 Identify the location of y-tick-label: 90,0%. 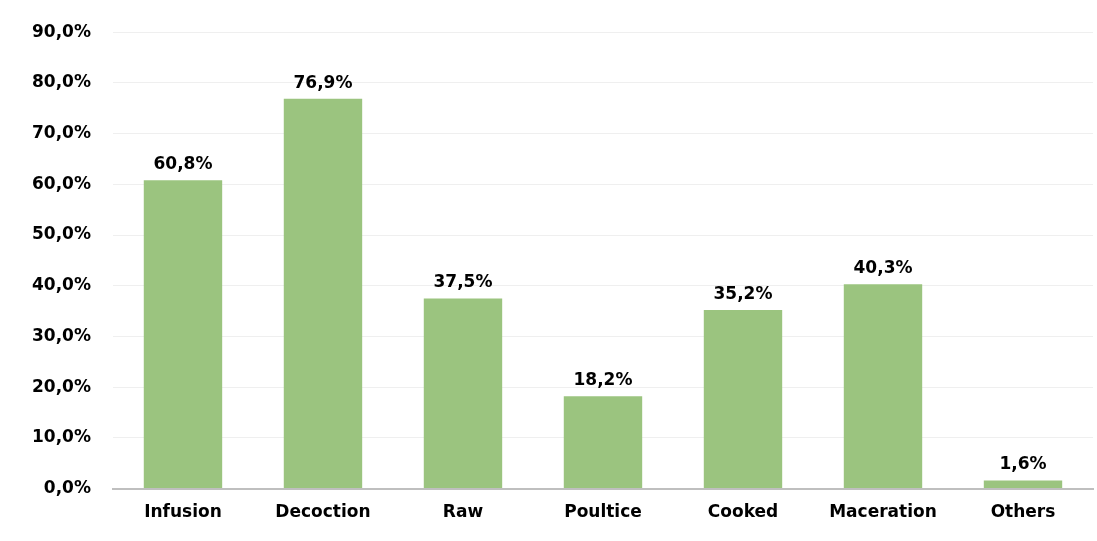
(61, 30).